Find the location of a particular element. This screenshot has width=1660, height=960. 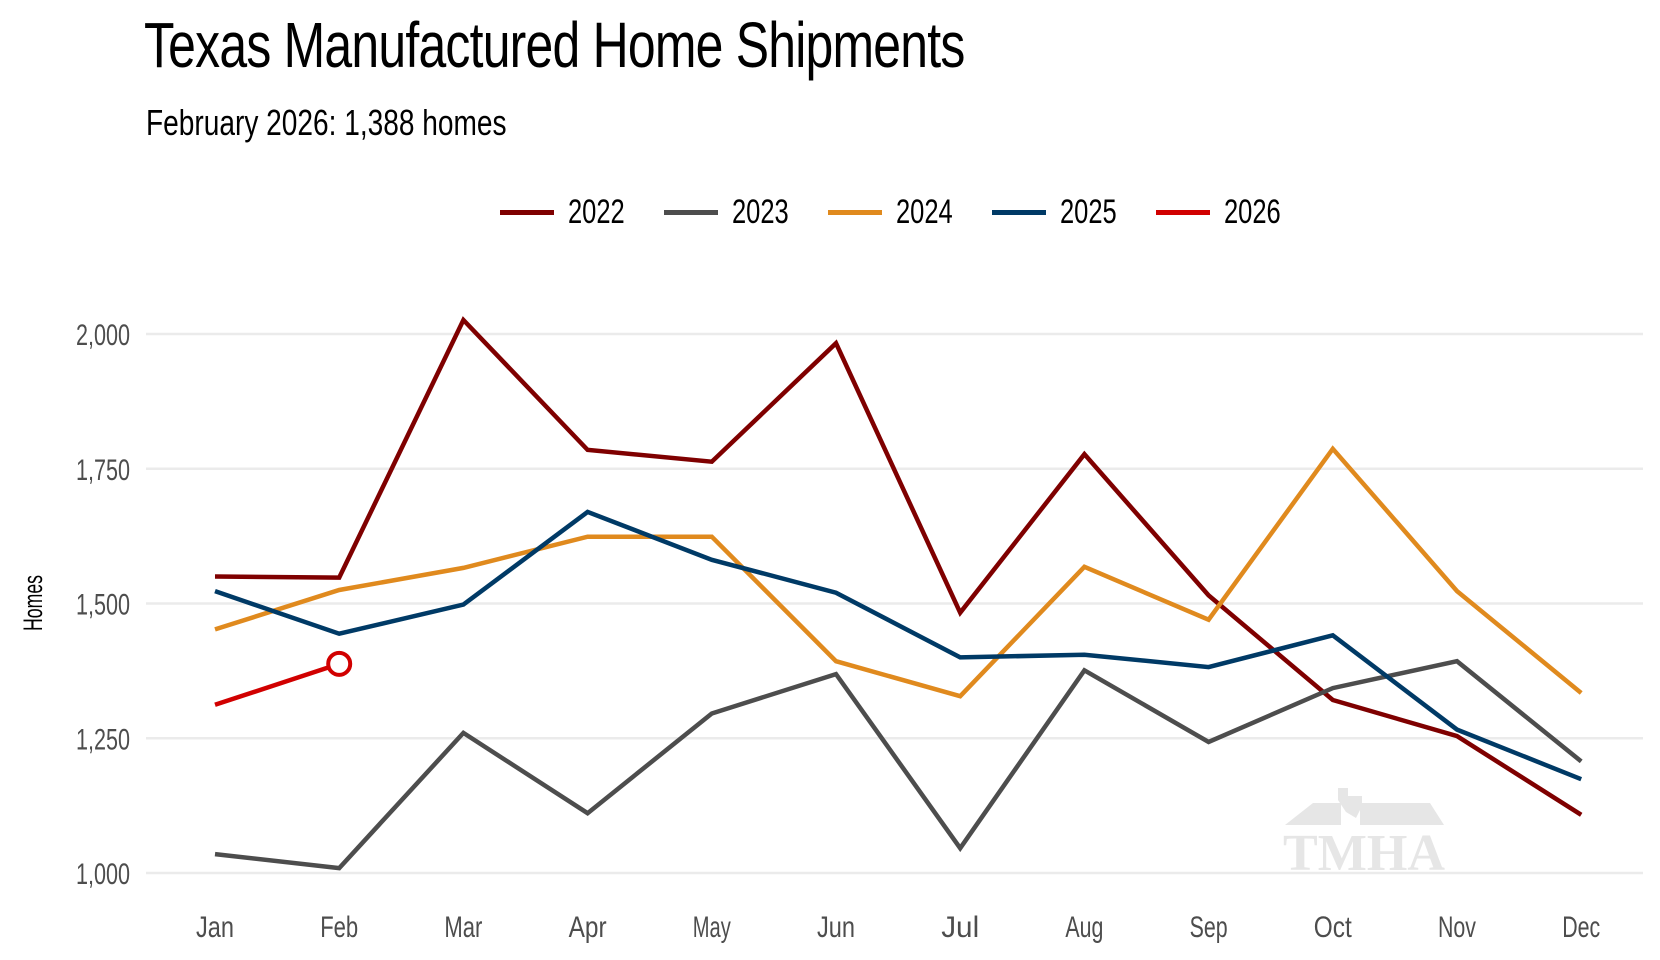

tmha-logo-watermark: TMHA is located at coordinates (1364, 835).